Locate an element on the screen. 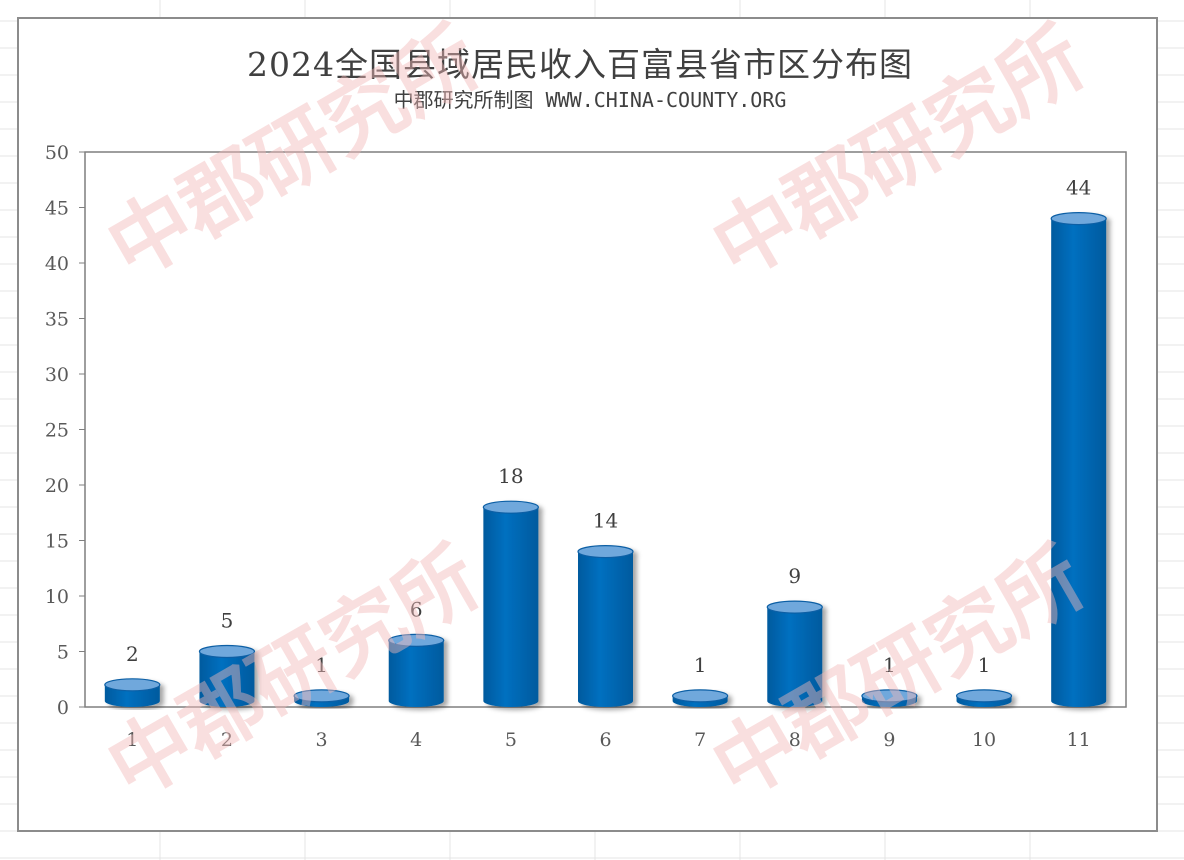 Image resolution: width=1184 pixels, height=860 pixels. x-tick-label: 1 is located at coordinates (132, 740).